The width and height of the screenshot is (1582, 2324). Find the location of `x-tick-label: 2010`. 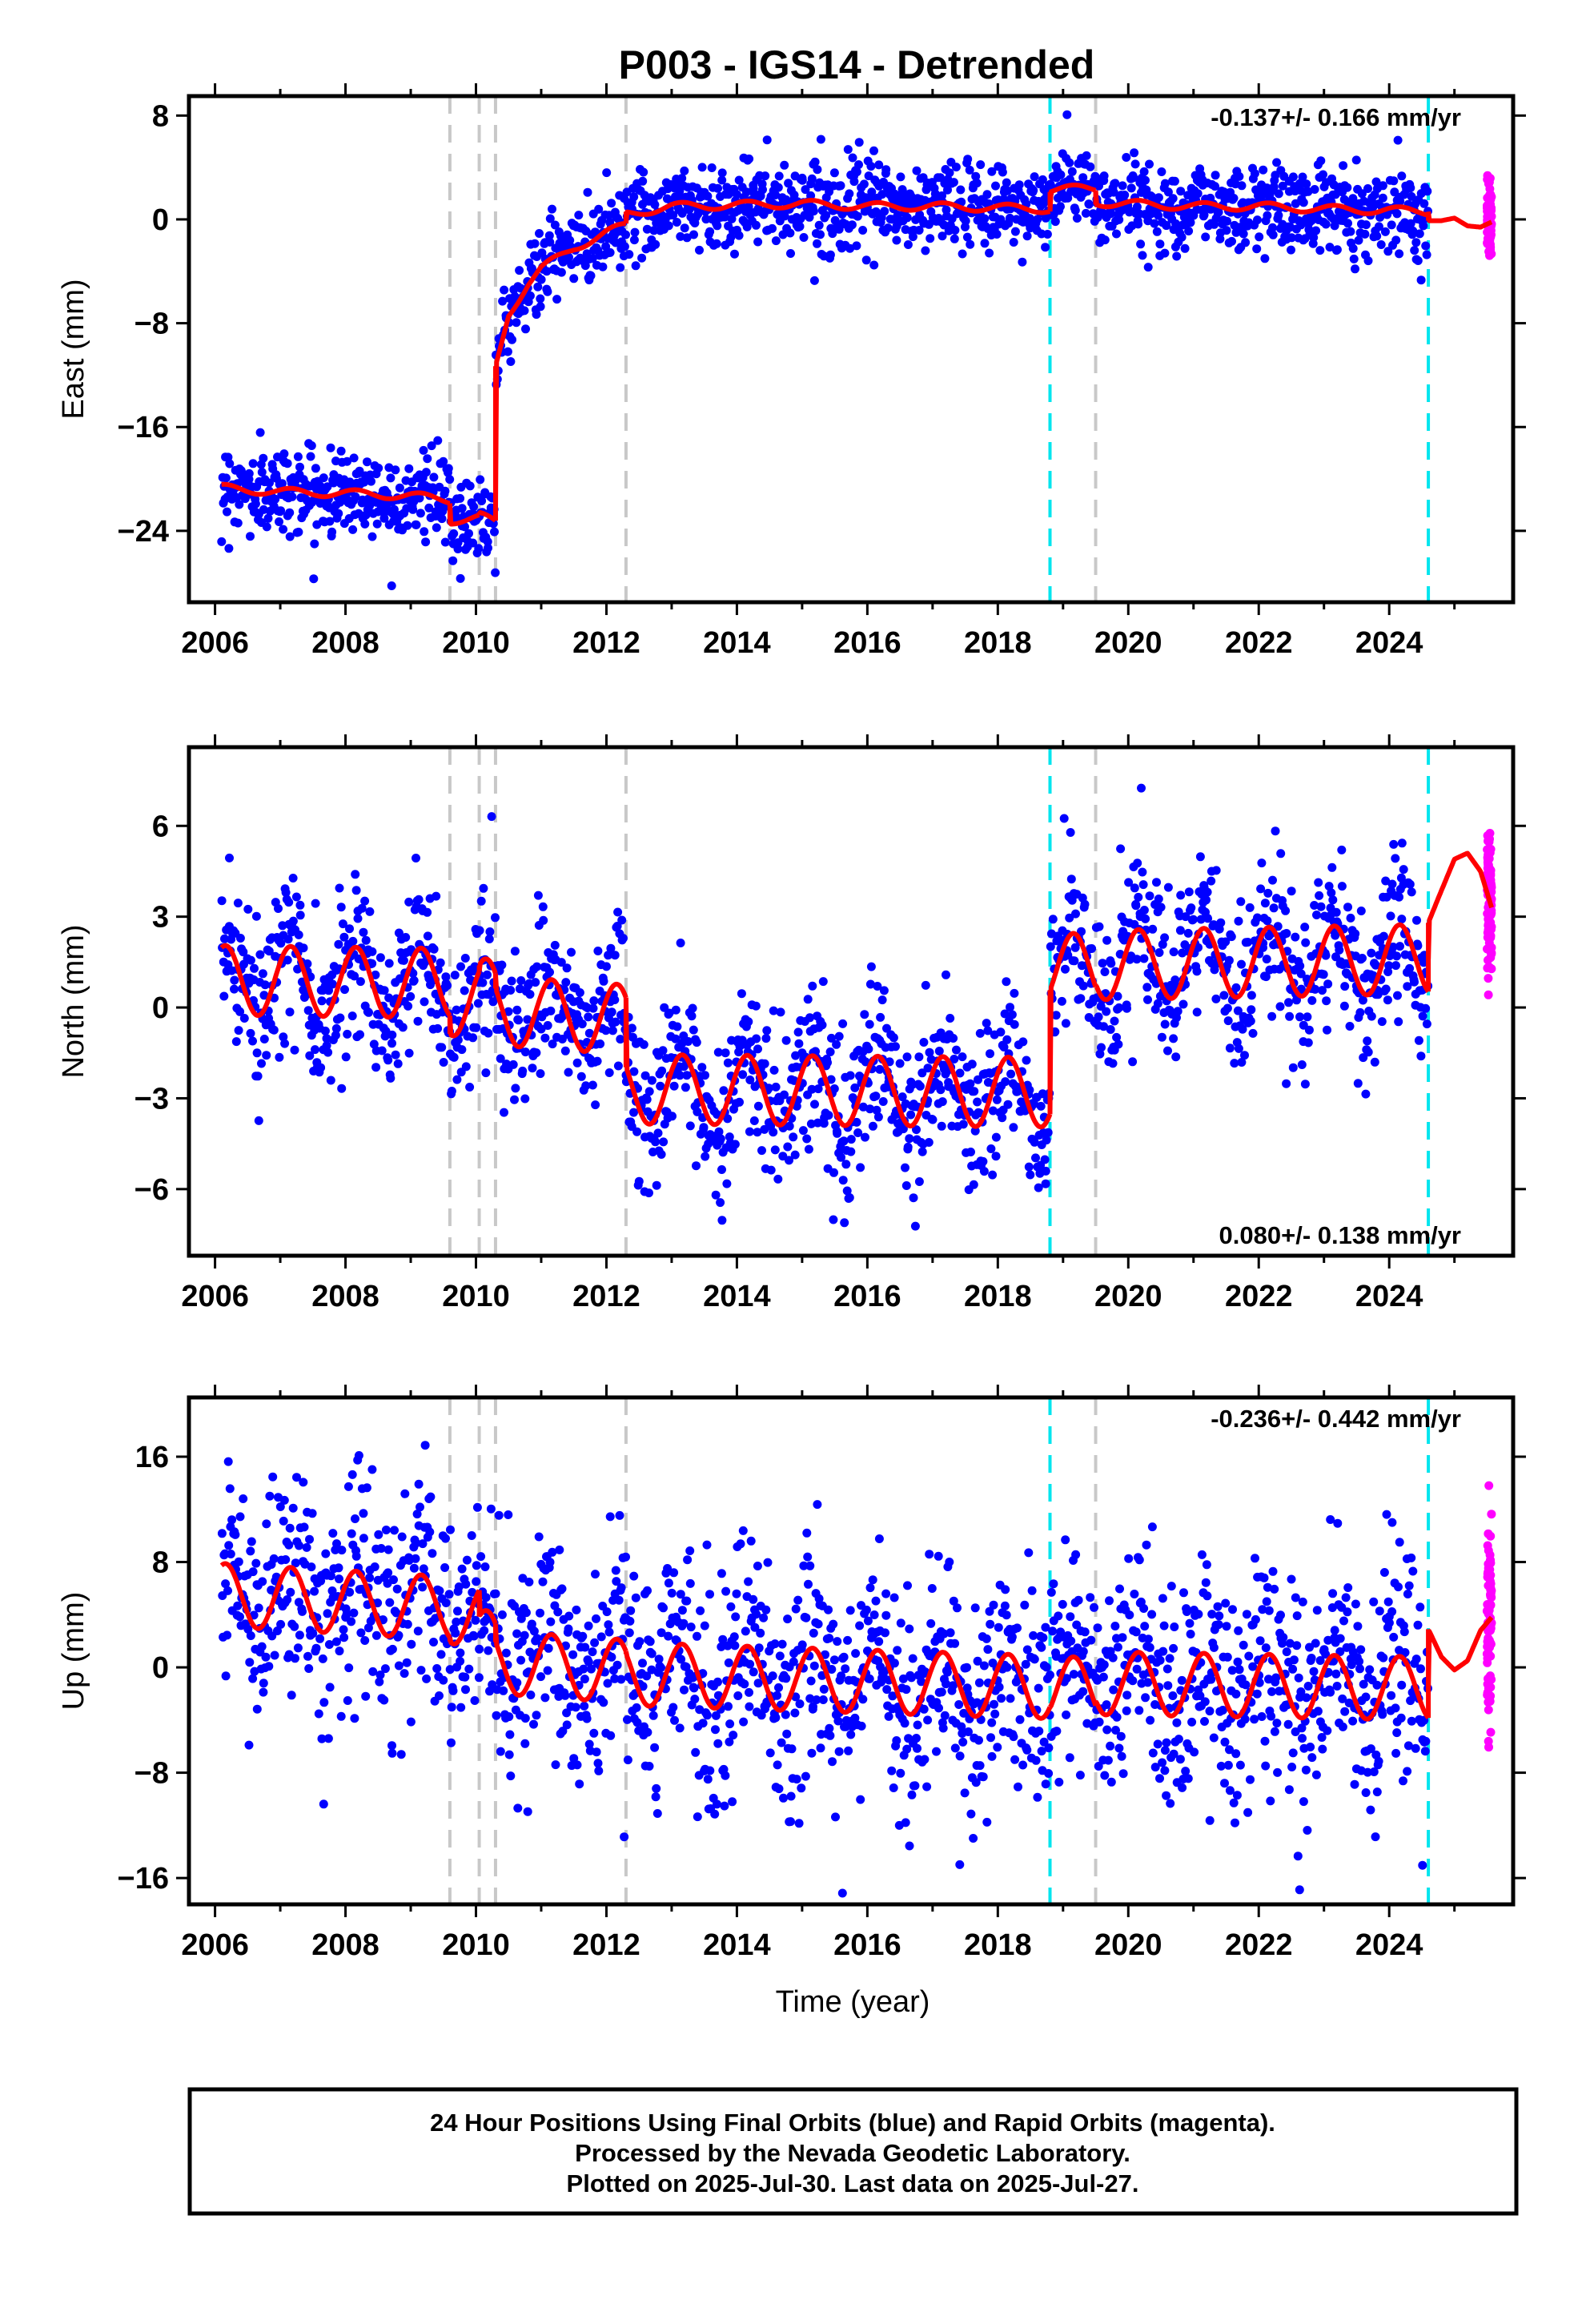

x-tick-label: 2010 is located at coordinates (476, 1296).